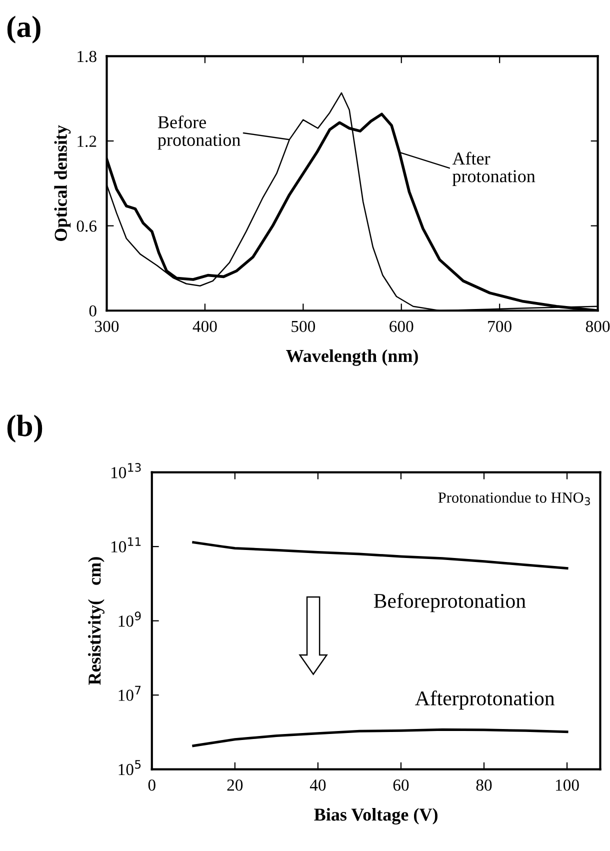 The width and height of the screenshot is (610, 851). What do you see at coordinates (87, 141) in the screenshot?
I see `y-tick-label: 1.2` at bounding box center [87, 141].